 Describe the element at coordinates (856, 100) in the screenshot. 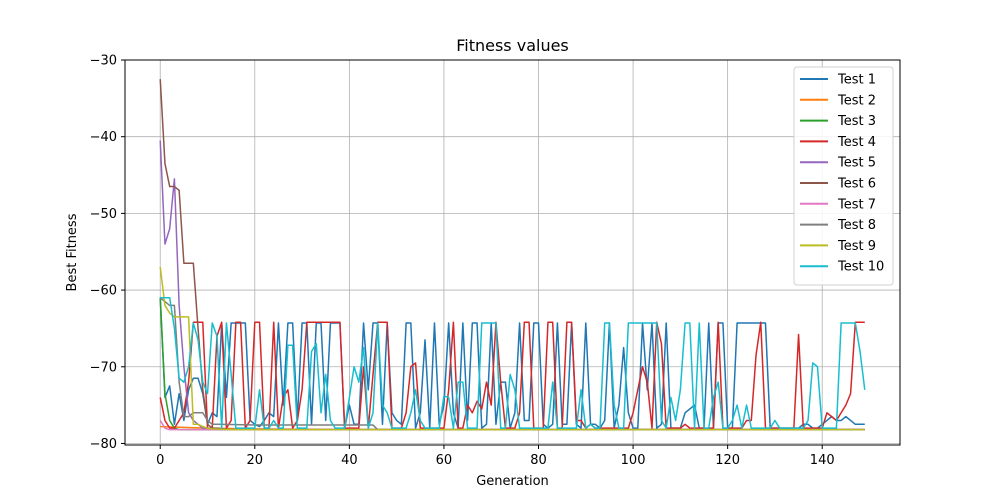

I see `legend-label: Test 2` at that location.